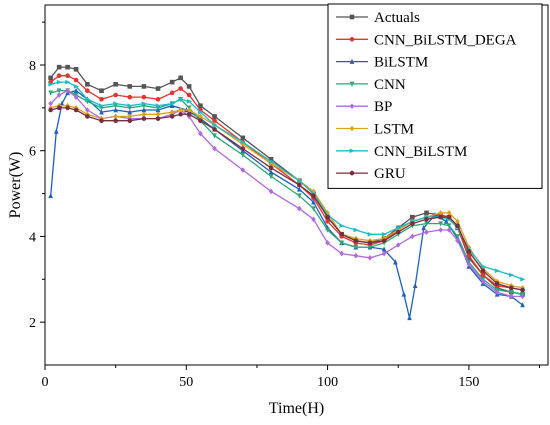  Describe the element at coordinates (420, 152) in the screenshot. I see `legend-label: CNN_BiLSTM` at that location.